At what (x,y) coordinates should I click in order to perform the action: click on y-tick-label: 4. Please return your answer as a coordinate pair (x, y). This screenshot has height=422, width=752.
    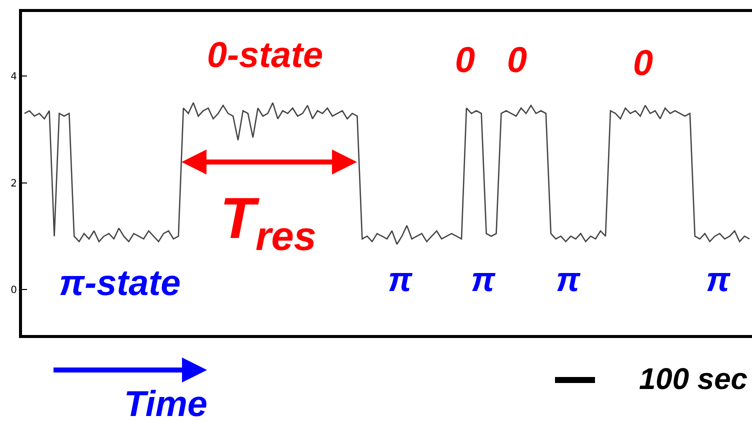
    Looking at the image, I should click on (13, 77).